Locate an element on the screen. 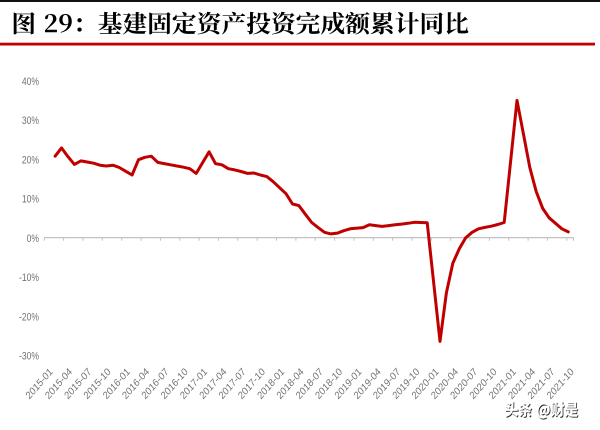 The width and height of the screenshot is (600, 430). svg-text: 40% is located at coordinates (30, 82).